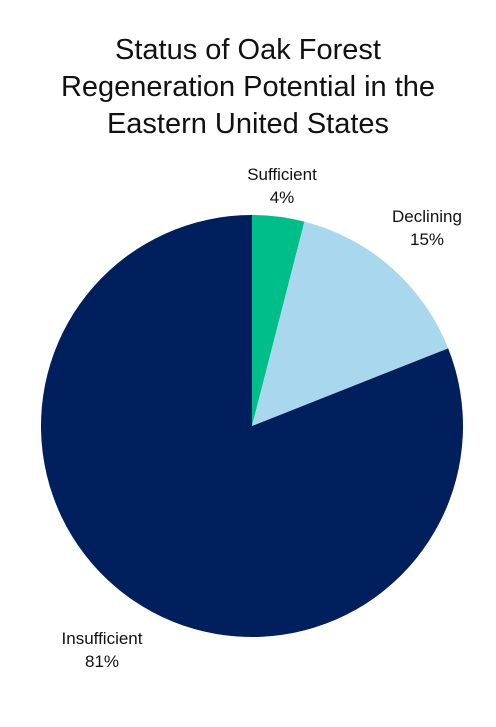 This screenshot has width=496, height=727. What do you see at coordinates (248, 124) in the screenshot?
I see `chart-title-line-3: Eastern United States` at bounding box center [248, 124].